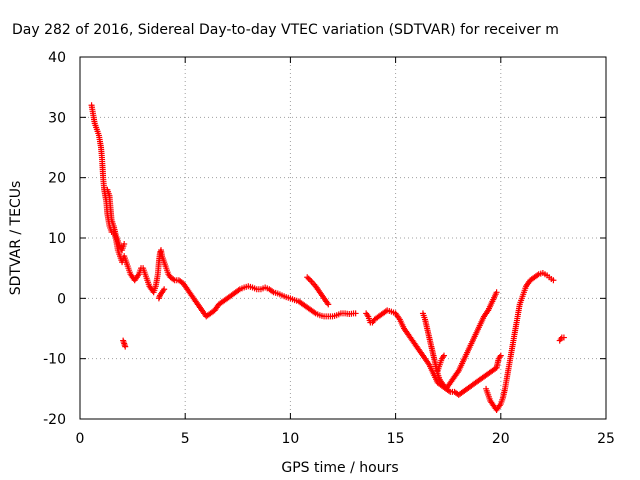  What do you see at coordinates (396, 439) in the screenshot?
I see `x-tick-label: 15` at bounding box center [396, 439].